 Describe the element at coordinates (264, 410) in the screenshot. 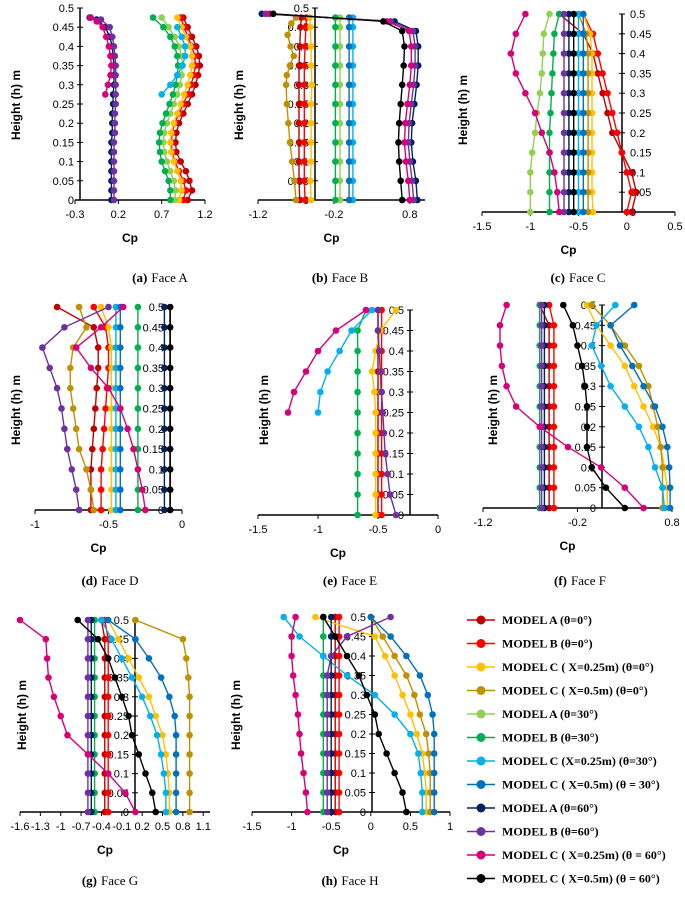

I see `y-axis-title: Height (h) m` at that location.